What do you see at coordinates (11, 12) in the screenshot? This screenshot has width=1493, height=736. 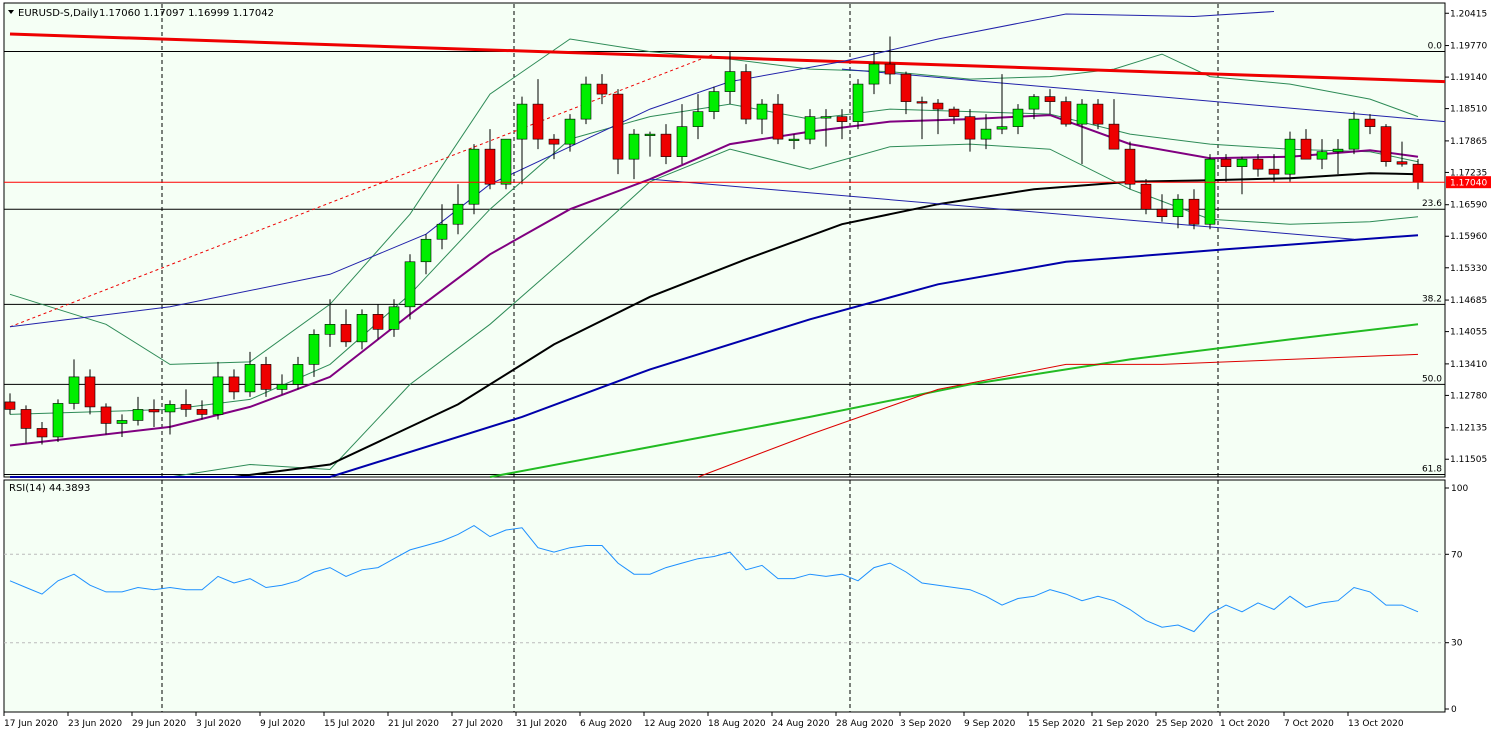 I see `chevron-down-icon` at bounding box center [11, 12].